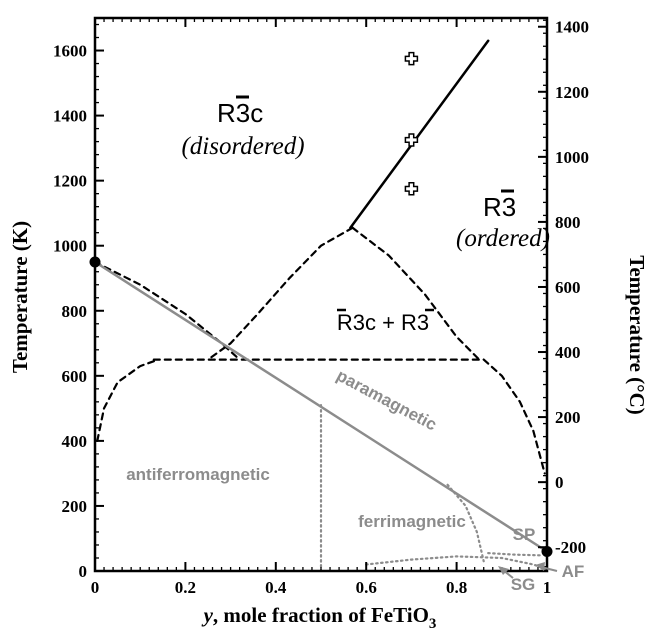  Describe the element at coordinates (75, 311) in the screenshot. I see `y-left-tick-label-4: 800` at that location.